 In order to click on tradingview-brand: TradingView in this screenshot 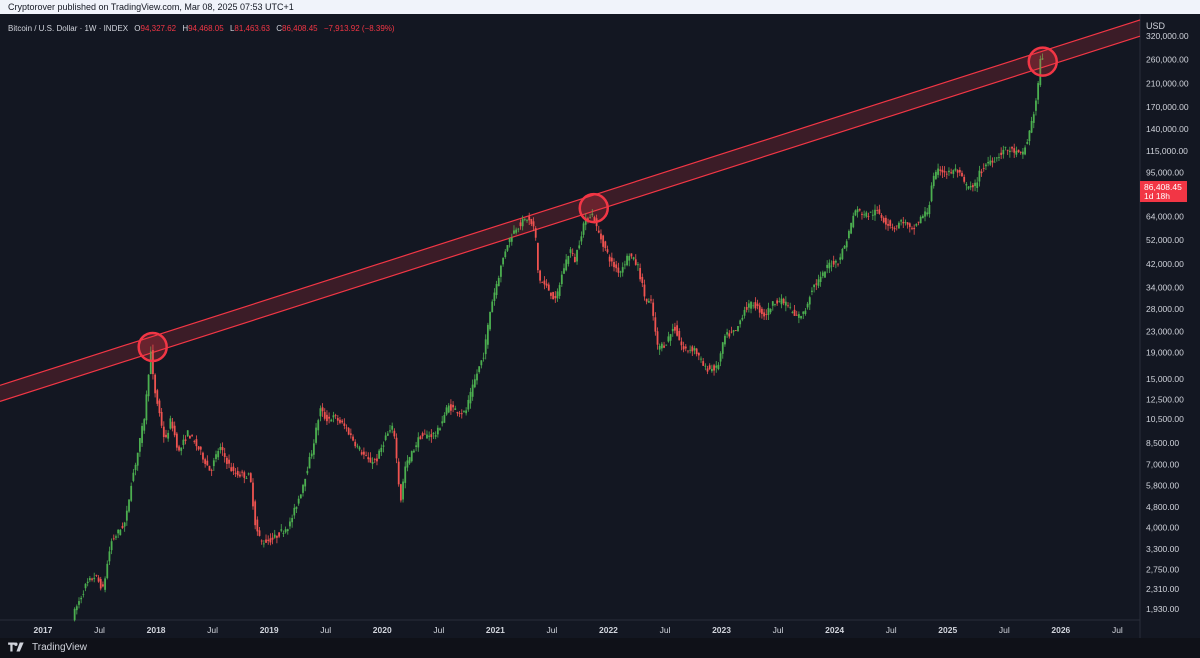, I will do `click(47, 647)`.